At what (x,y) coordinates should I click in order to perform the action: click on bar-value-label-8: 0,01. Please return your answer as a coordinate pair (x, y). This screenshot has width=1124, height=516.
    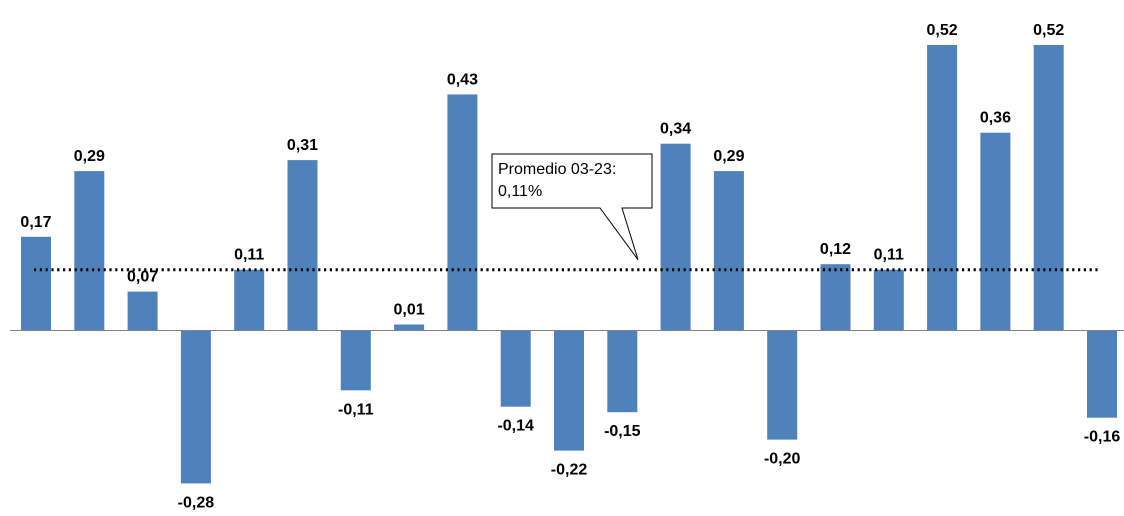
    Looking at the image, I should click on (409, 310).